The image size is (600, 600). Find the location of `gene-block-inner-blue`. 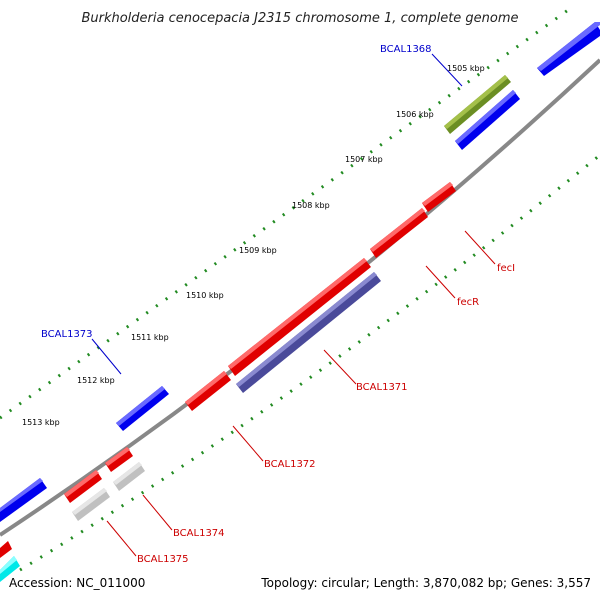

gene-block-inner-blue is located at coordinates (487, 120).